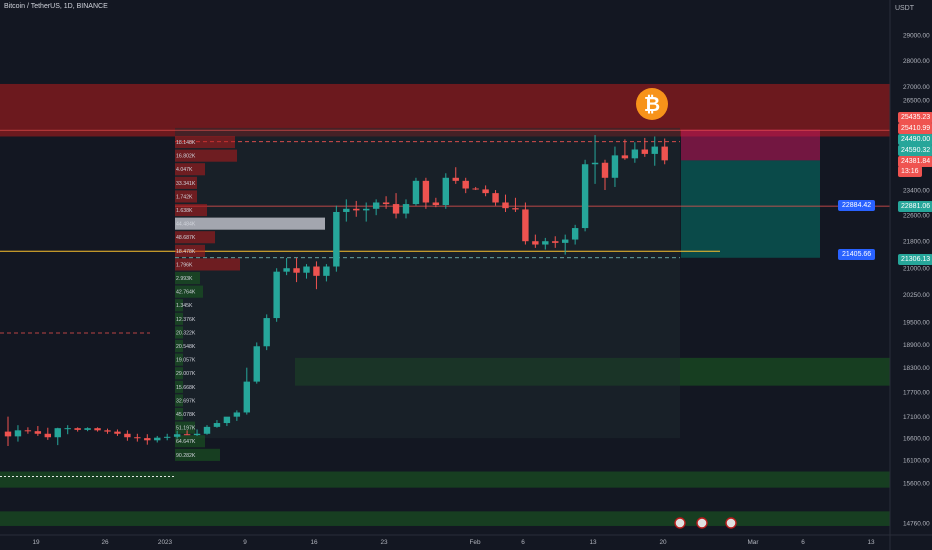 The width and height of the screenshot is (932, 550). What do you see at coordinates (916, 322) in the screenshot?
I see `price-tick-label: 19500.00` at bounding box center [916, 322].